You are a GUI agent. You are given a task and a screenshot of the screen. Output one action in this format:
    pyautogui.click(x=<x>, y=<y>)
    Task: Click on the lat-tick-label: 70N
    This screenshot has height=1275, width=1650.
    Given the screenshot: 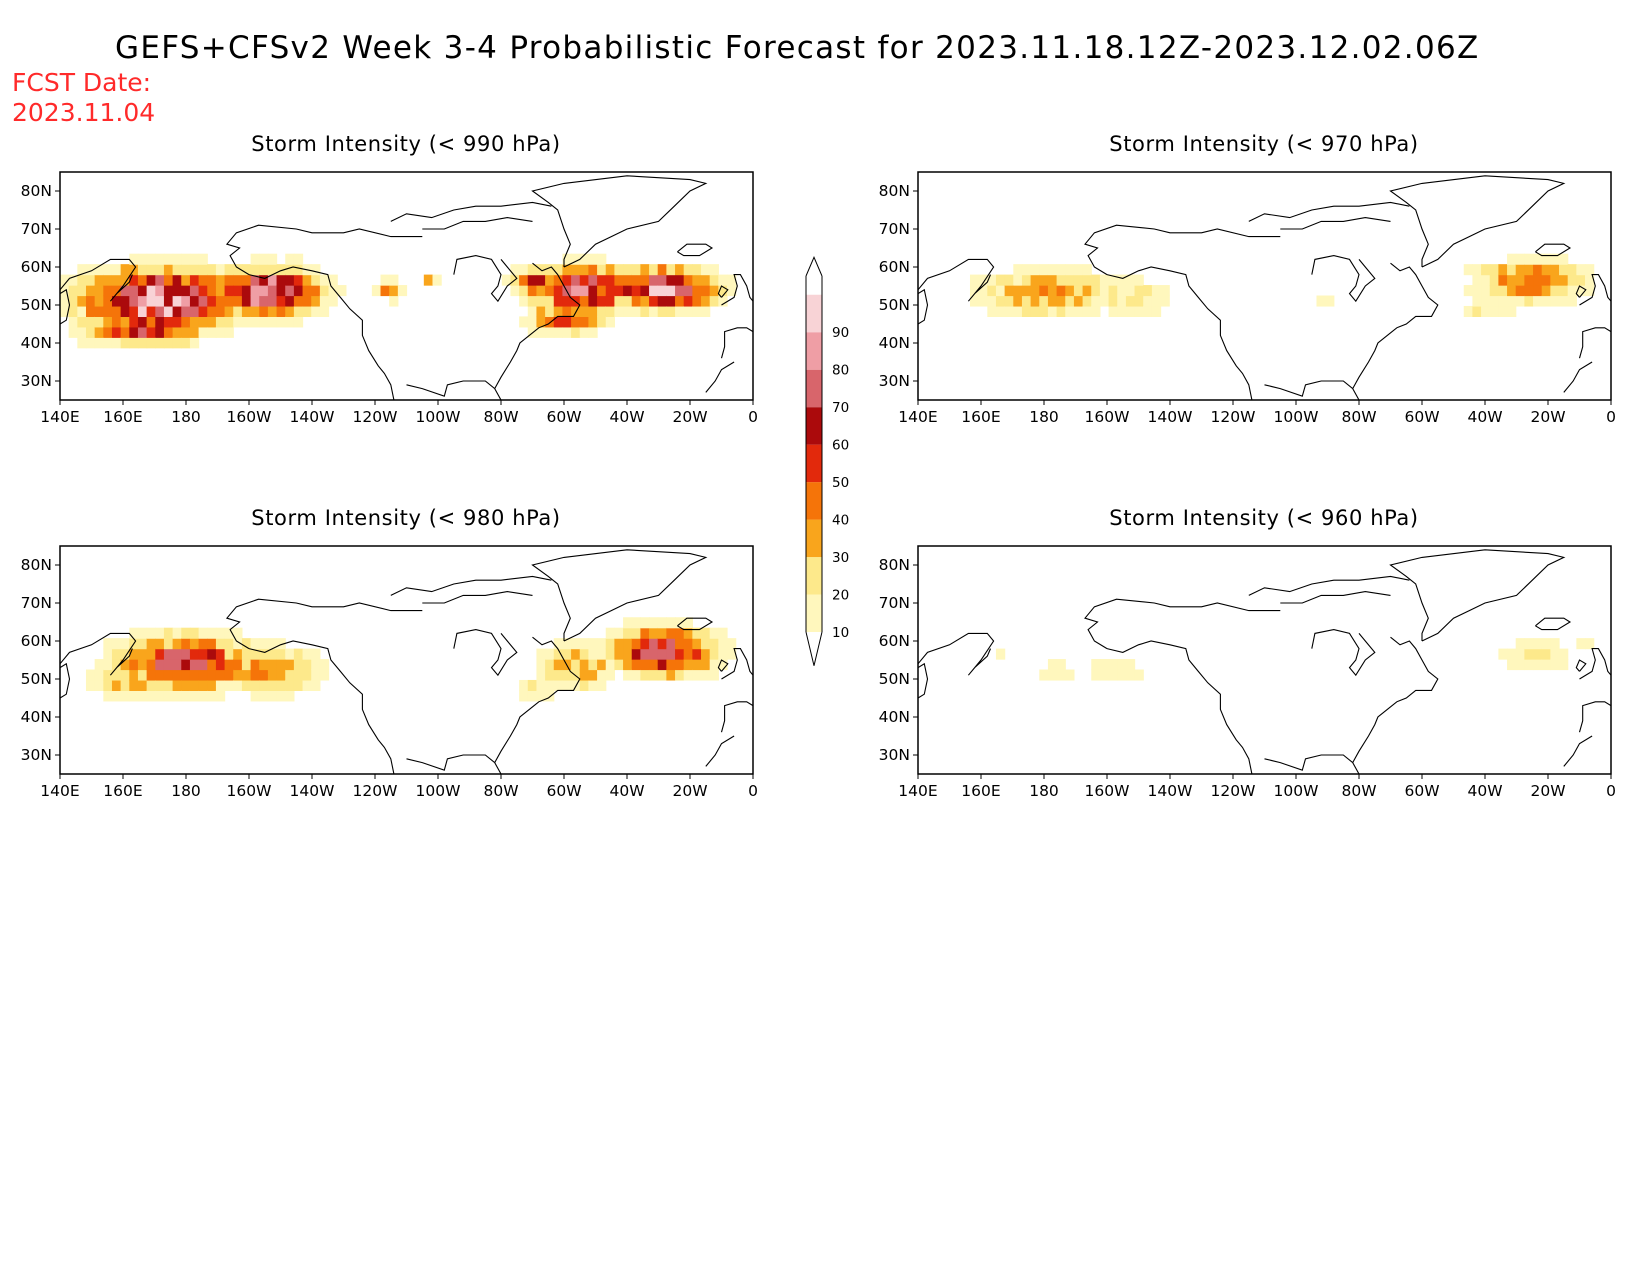 What is the action you would take?
    pyautogui.click(x=36, y=603)
    